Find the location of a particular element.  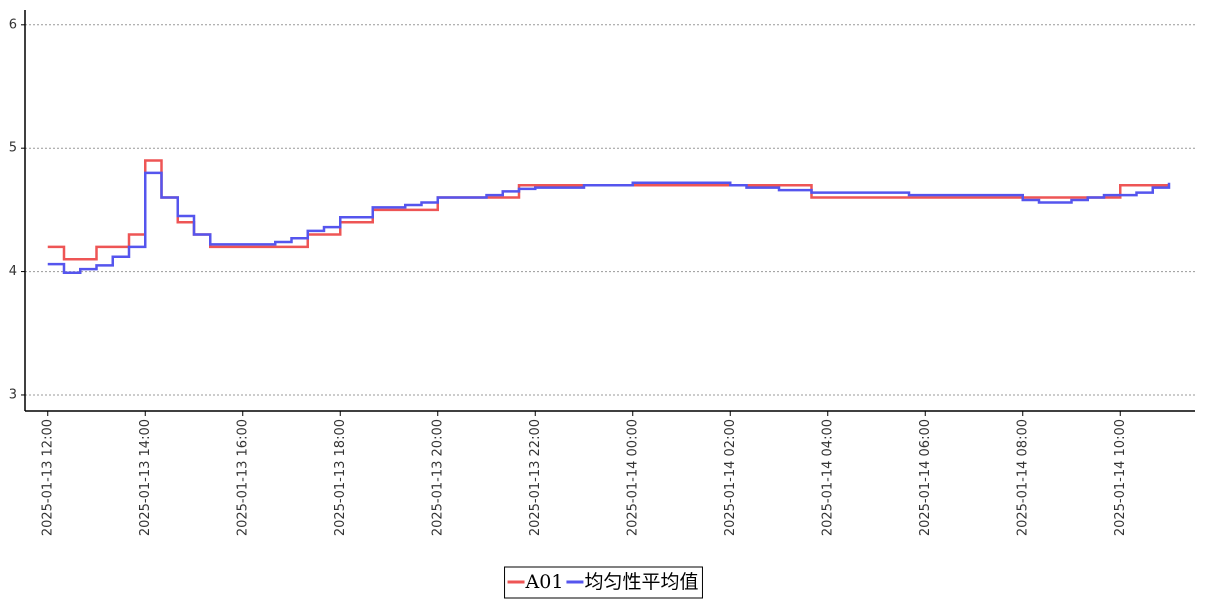

x-tick-label: 2025-01-14 04:00 is located at coordinates (827, 477).